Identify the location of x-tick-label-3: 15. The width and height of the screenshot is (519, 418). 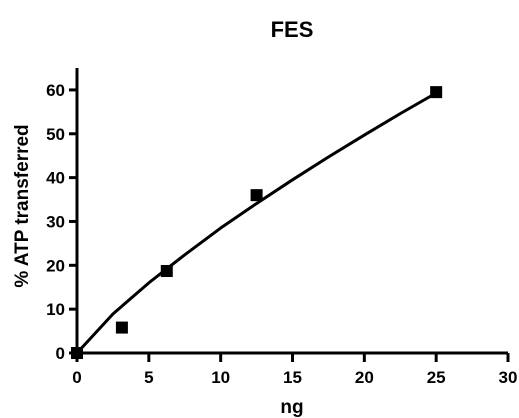
(292, 377).